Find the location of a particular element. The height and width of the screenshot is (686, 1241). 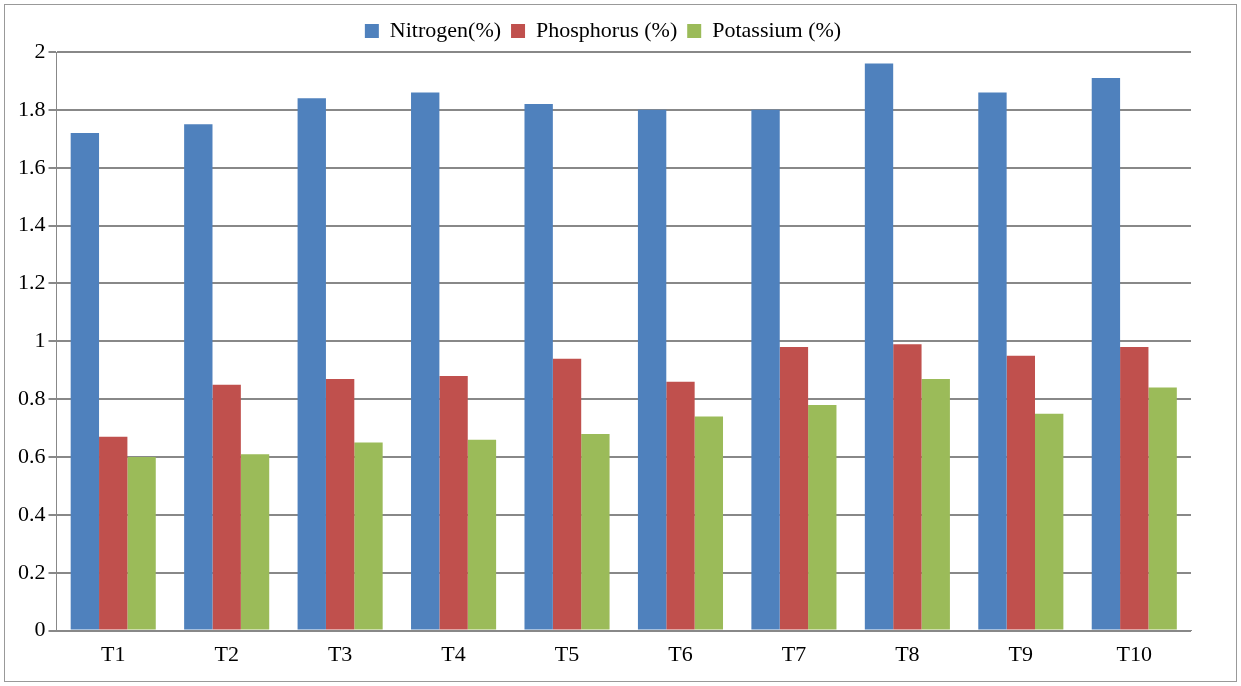

y-tick-label: 1.2 is located at coordinates (32, 282).